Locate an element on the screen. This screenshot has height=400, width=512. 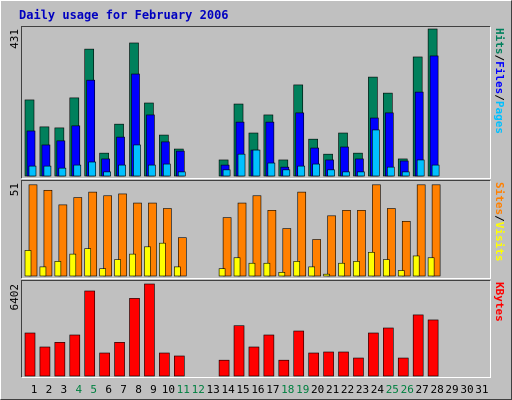
x-tick-label: 27 is located at coordinates (422, 389).